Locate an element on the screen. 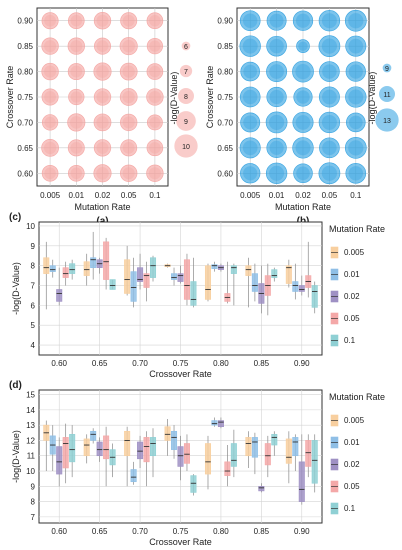 The width and height of the screenshot is (402, 550). panel-a-ylabel: Crossover Rate is located at coordinates (10, 97).